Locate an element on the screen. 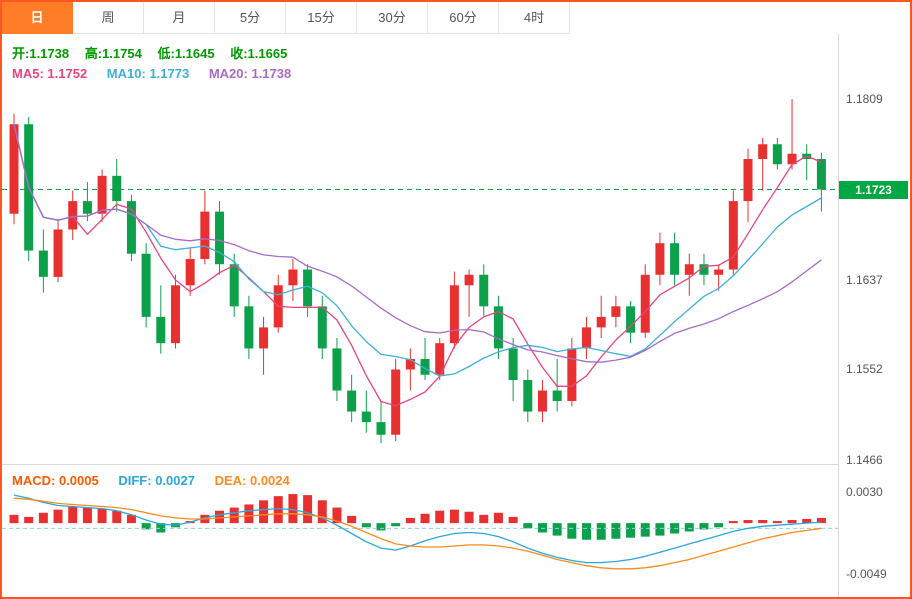 The width and height of the screenshot is (912, 599). ma5-legend: MA5: 1.1752 is located at coordinates (50, 73).